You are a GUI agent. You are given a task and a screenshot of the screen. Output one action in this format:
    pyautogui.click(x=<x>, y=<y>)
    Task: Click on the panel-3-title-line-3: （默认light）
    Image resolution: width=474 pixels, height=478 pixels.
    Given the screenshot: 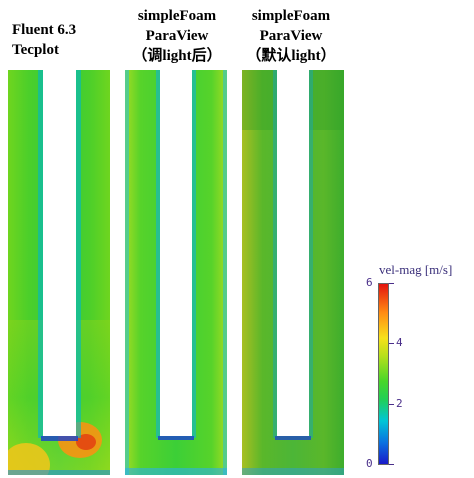 What is the action you would take?
    pyautogui.click(x=291, y=56)
    